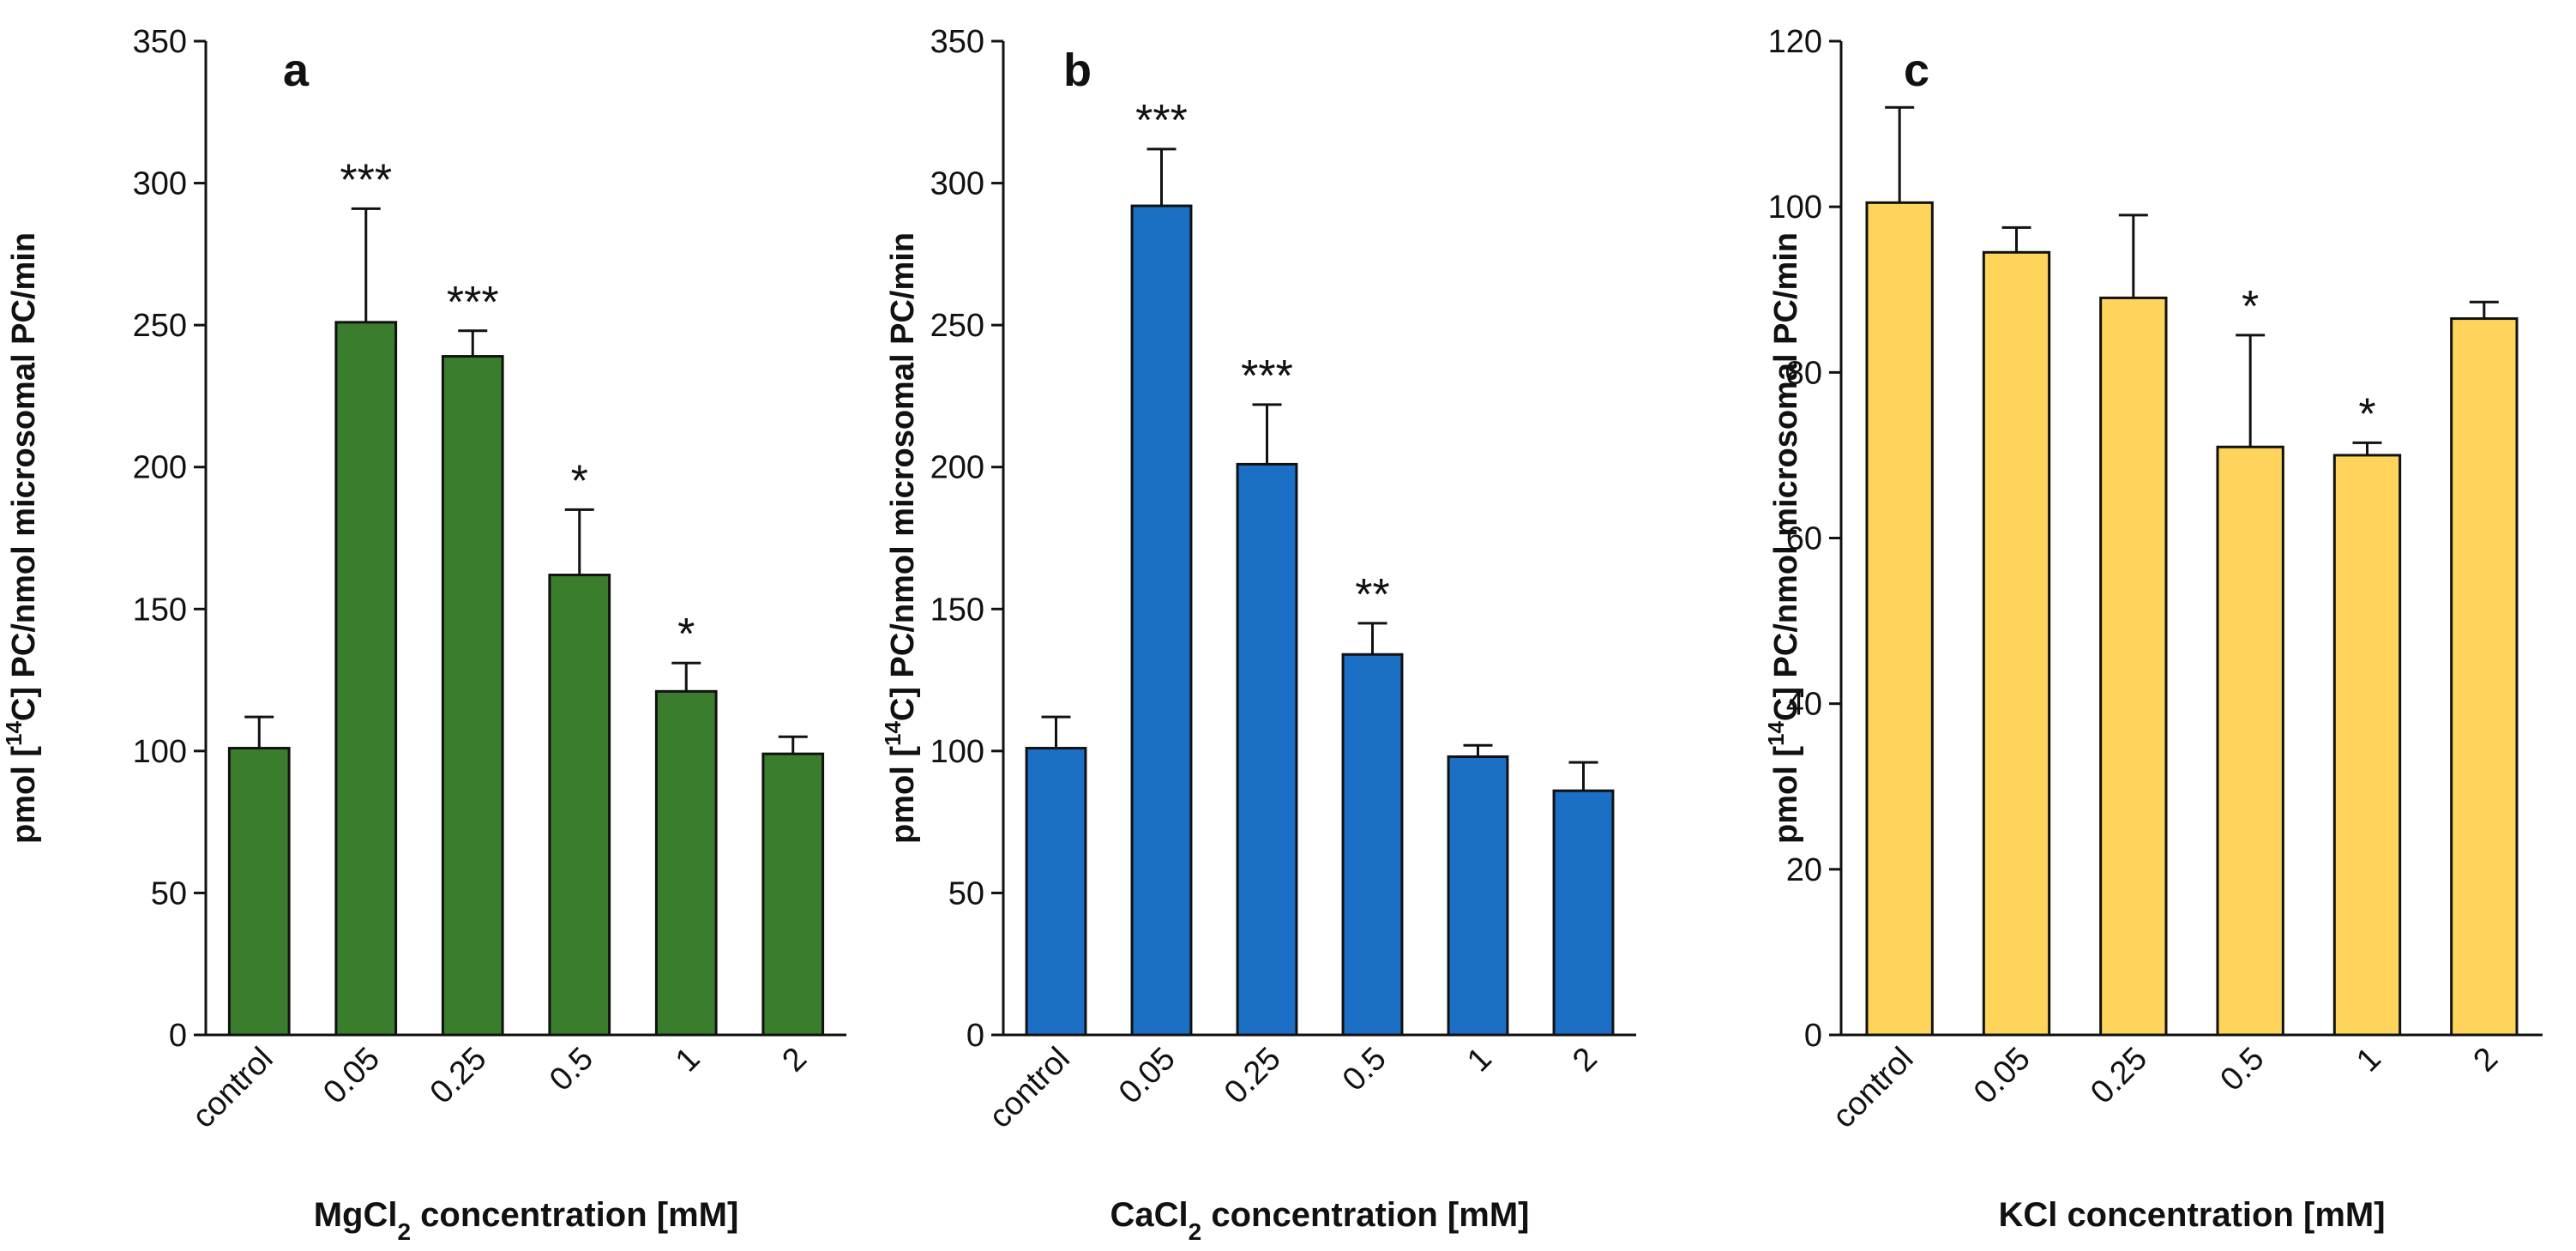  Describe the element at coordinates (1917, 70) in the screenshot. I see `panel-label: c` at that location.